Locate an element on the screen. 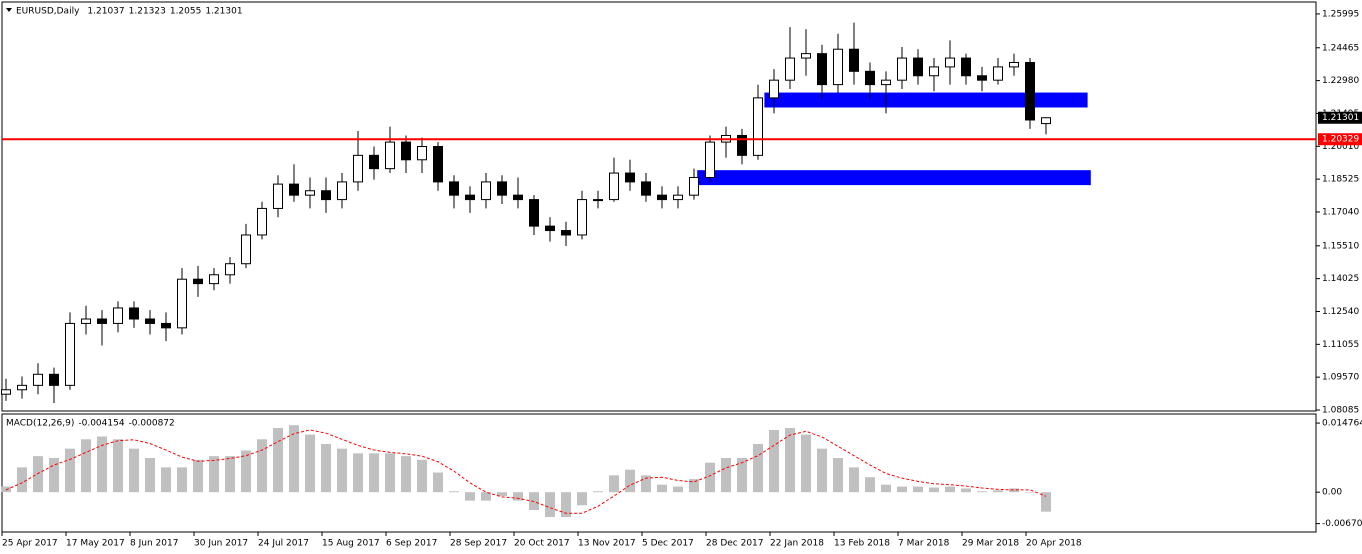 The height and width of the screenshot is (554, 1362). y-tick-label: 1.12540 is located at coordinates (1340, 312).